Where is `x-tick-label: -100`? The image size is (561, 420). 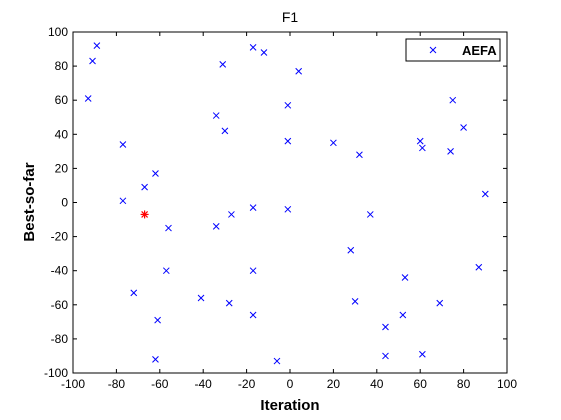
x-tick-label: -100 is located at coordinates (73, 384).